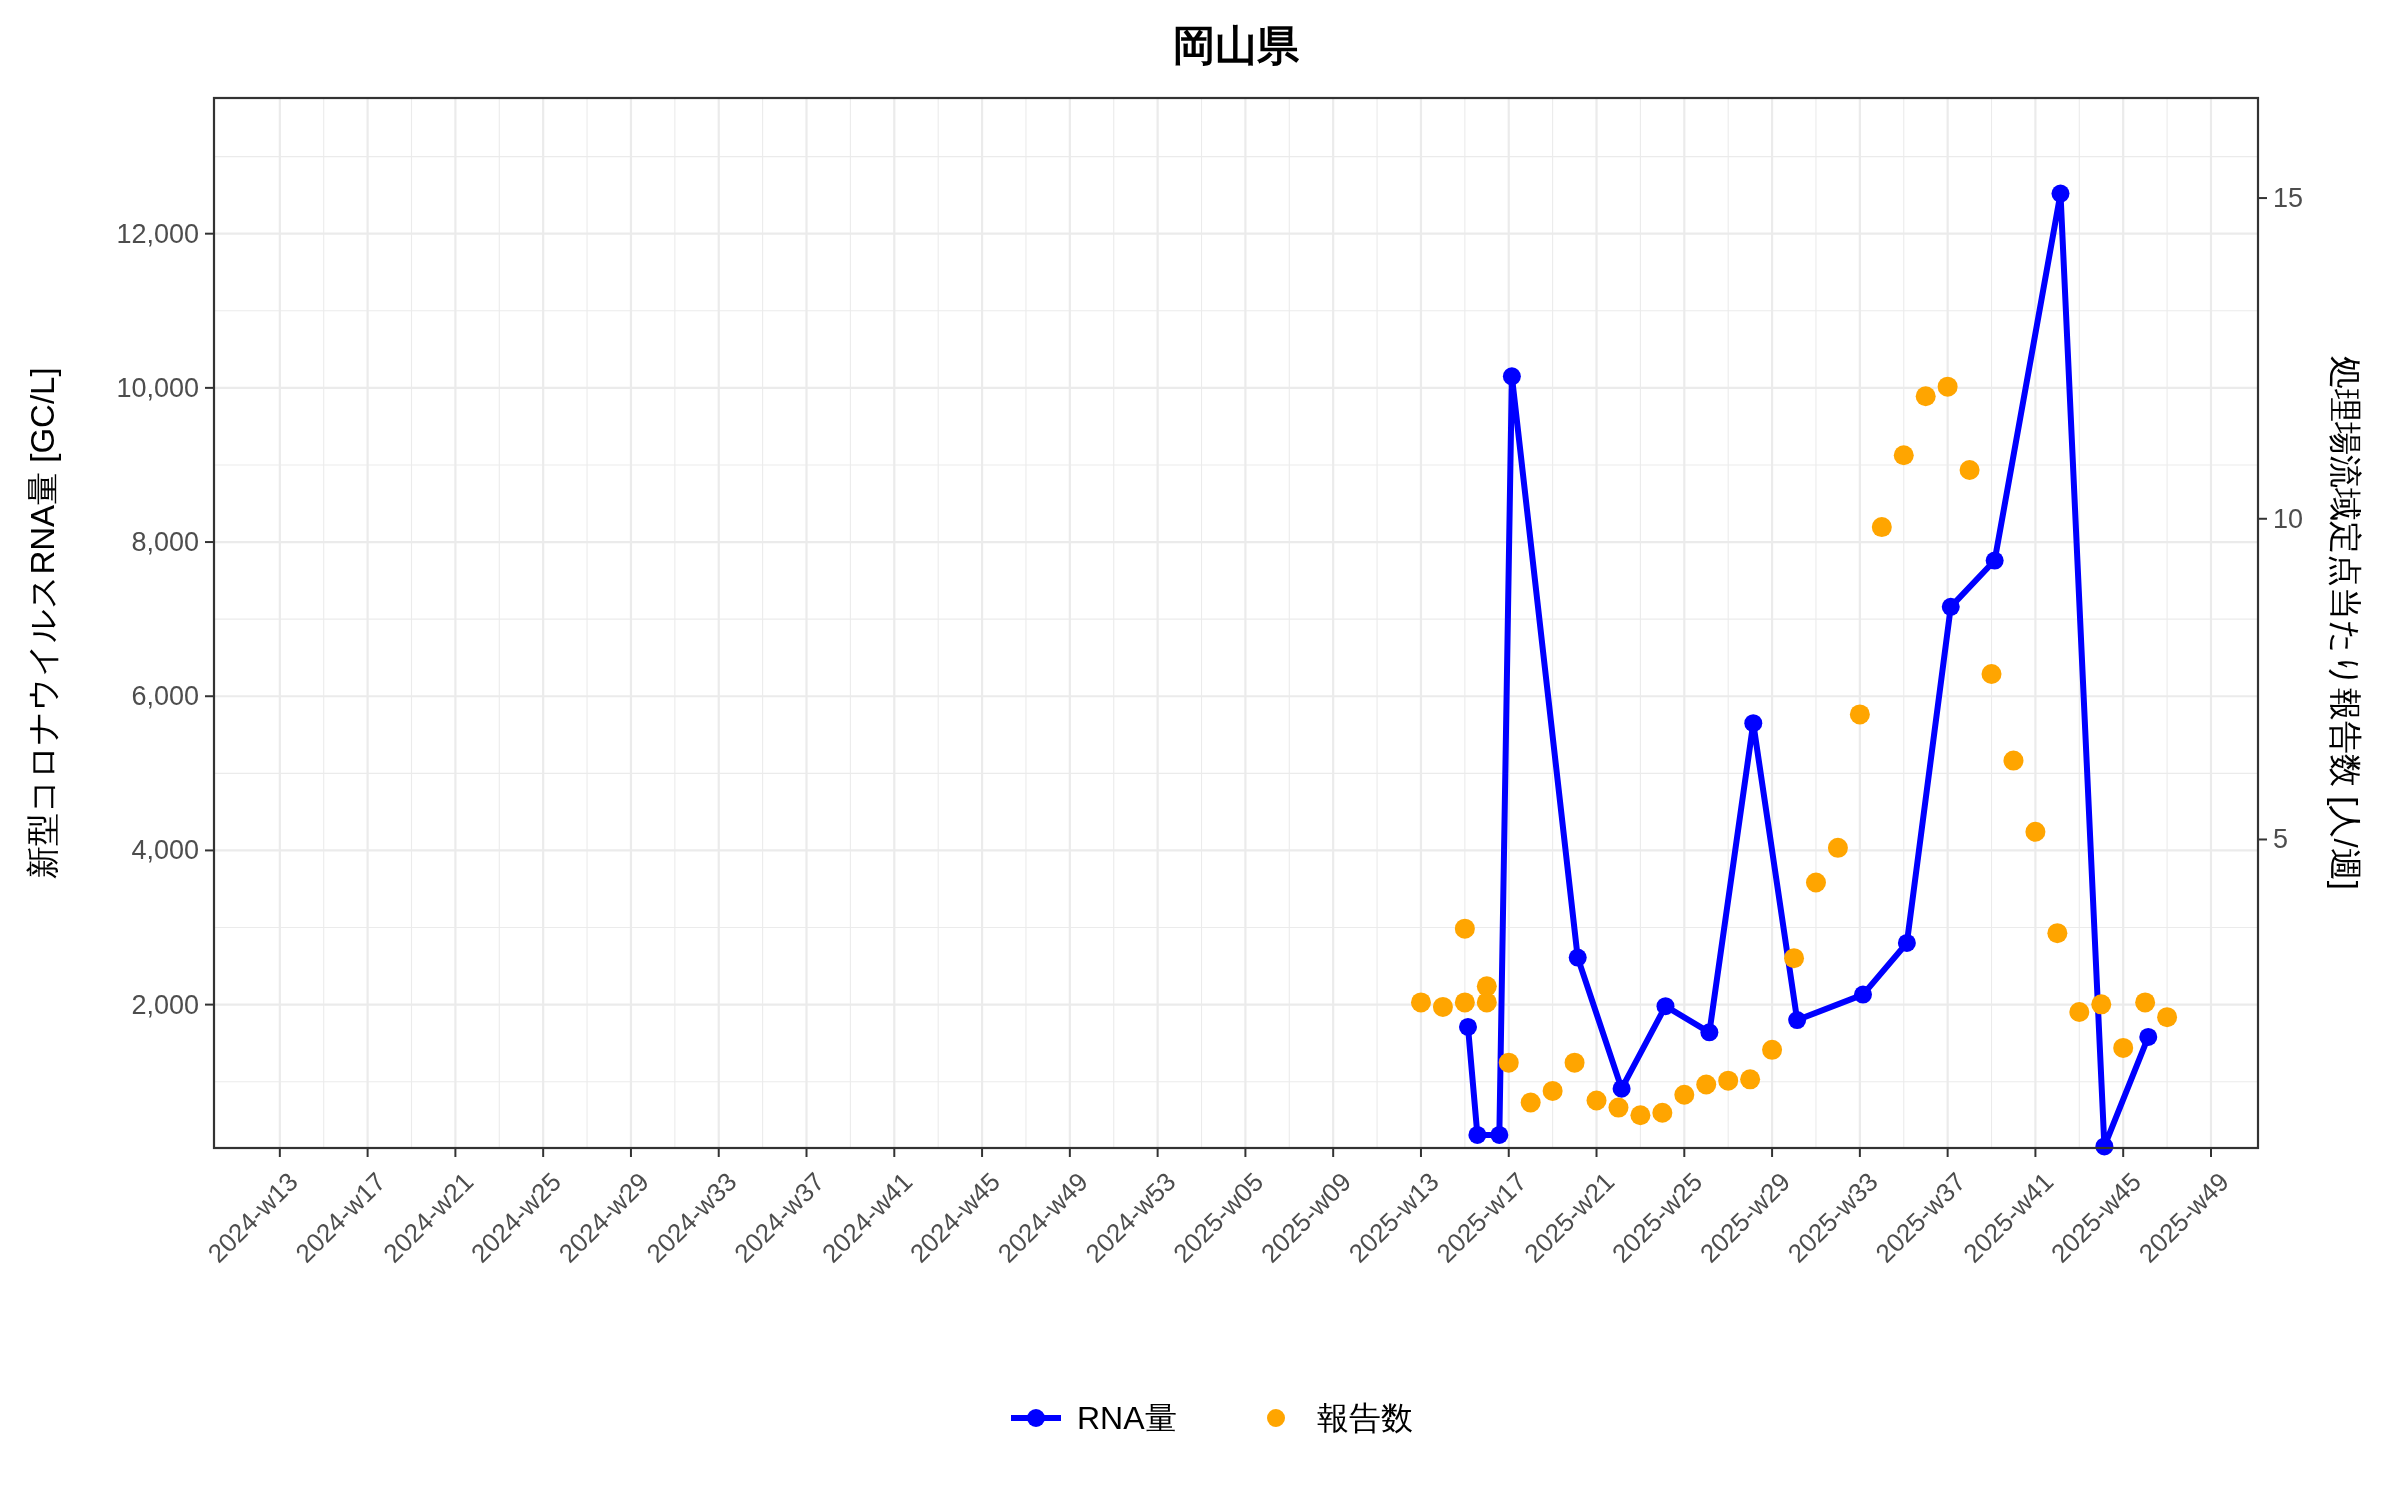  What do you see at coordinates (2281, 839) in the screenshot?
I see `y2-tick-label: 5` at bounding box center [2281, 839].